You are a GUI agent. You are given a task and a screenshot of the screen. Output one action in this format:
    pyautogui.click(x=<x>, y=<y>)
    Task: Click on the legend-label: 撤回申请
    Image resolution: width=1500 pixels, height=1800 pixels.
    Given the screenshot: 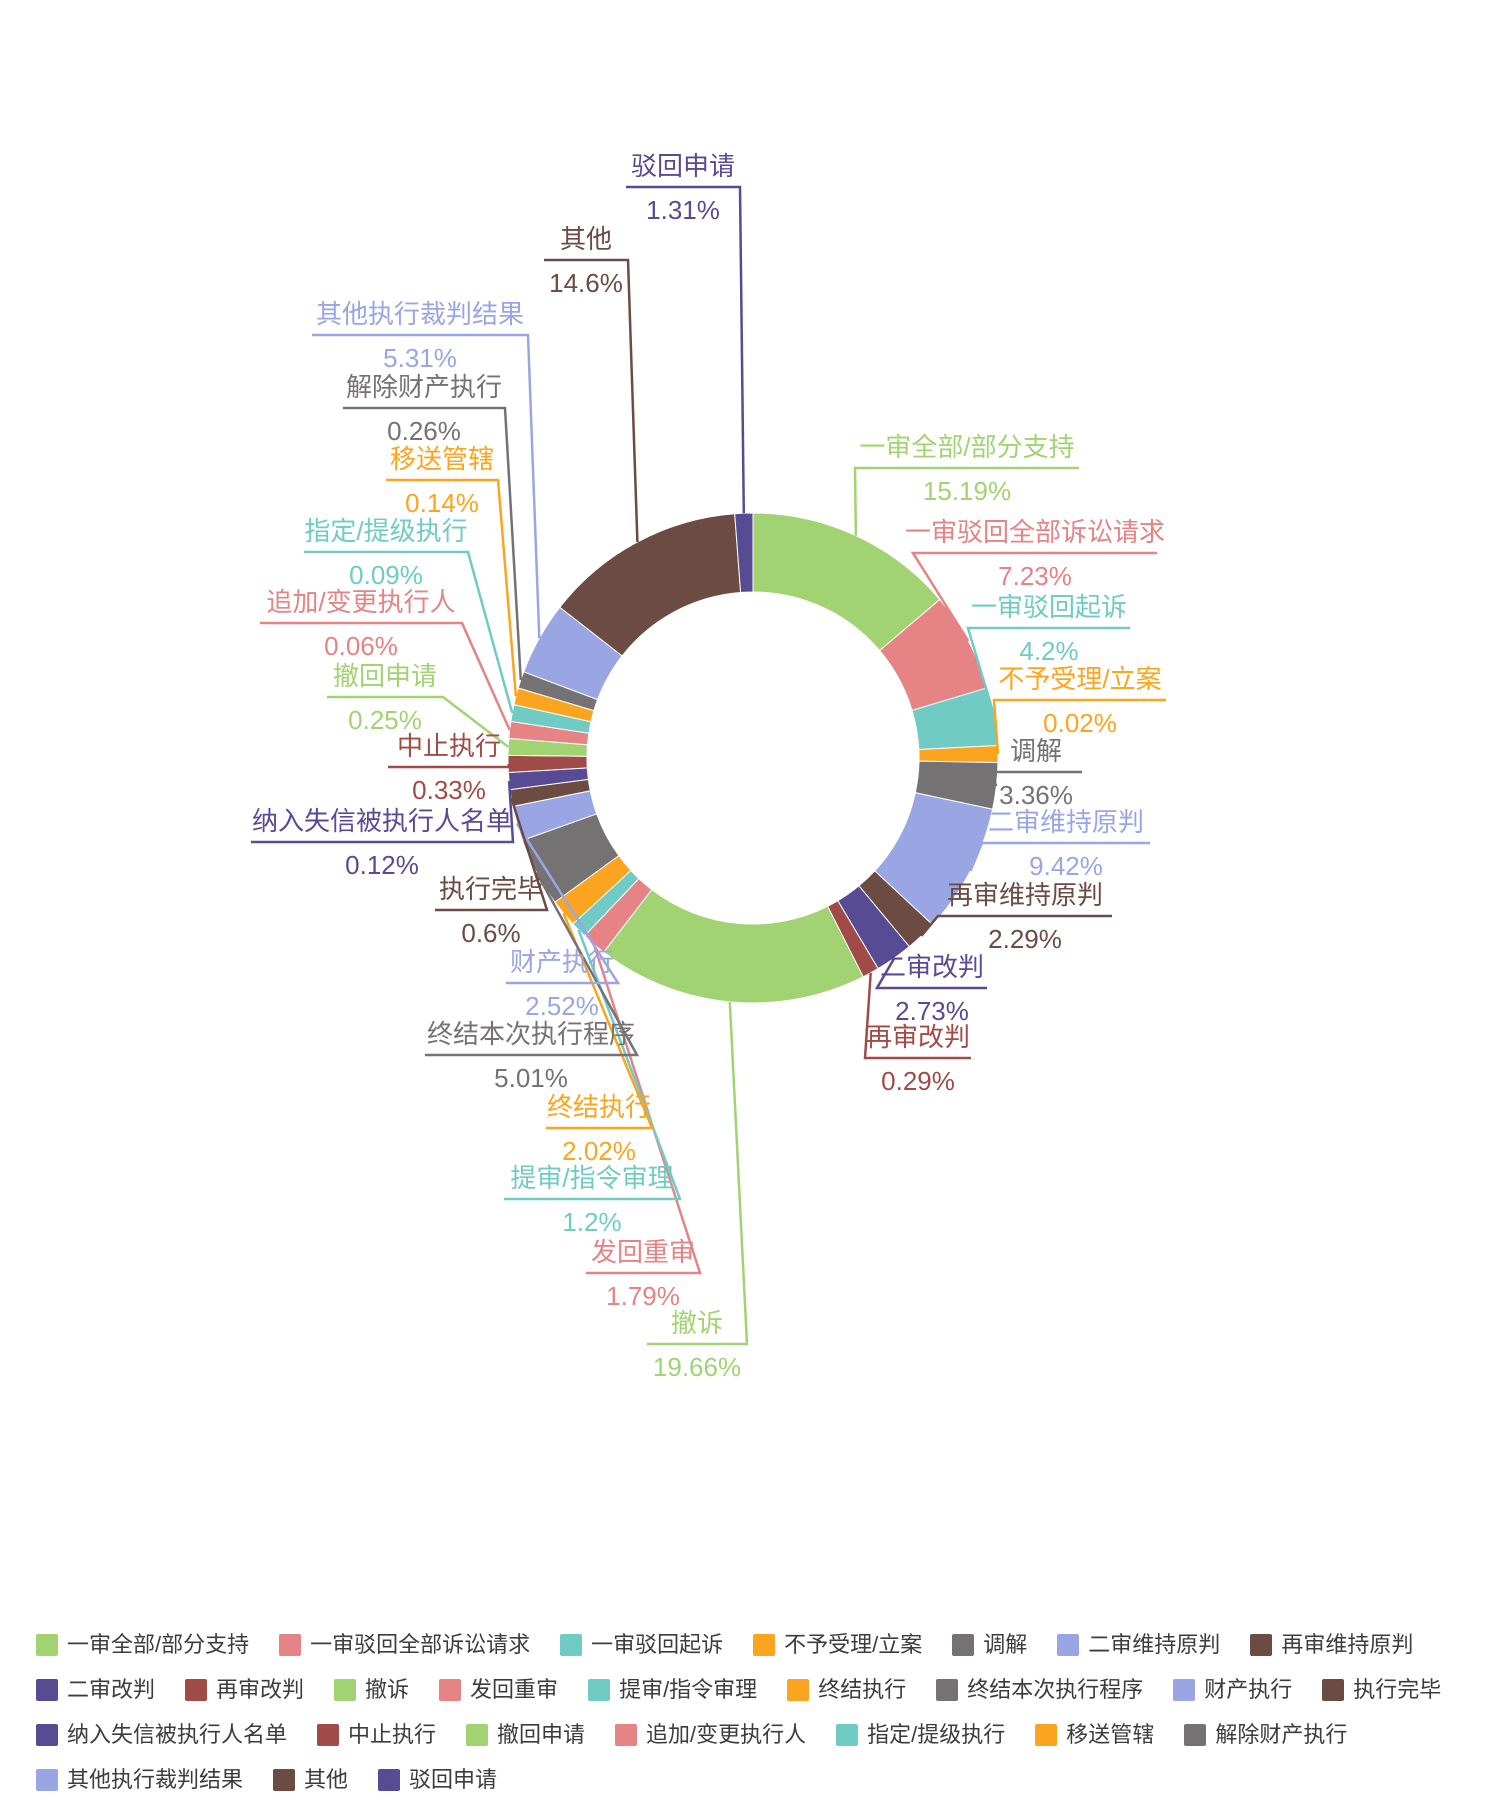 What is the action you would take?
    pyautogui.click(x=541, y=1734)
    